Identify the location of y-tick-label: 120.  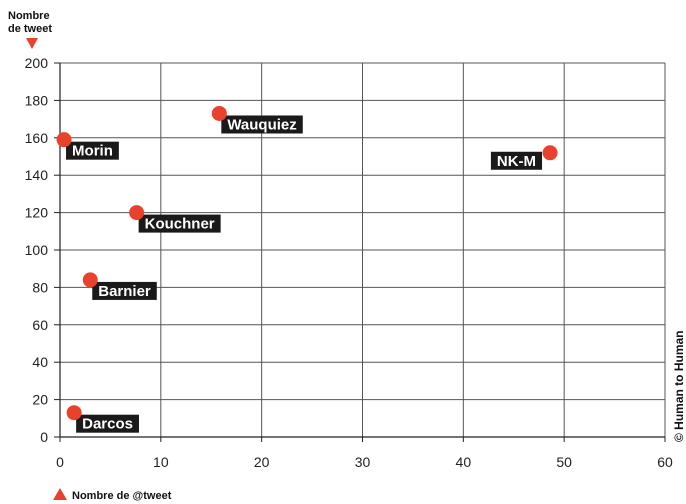
(37, 213).